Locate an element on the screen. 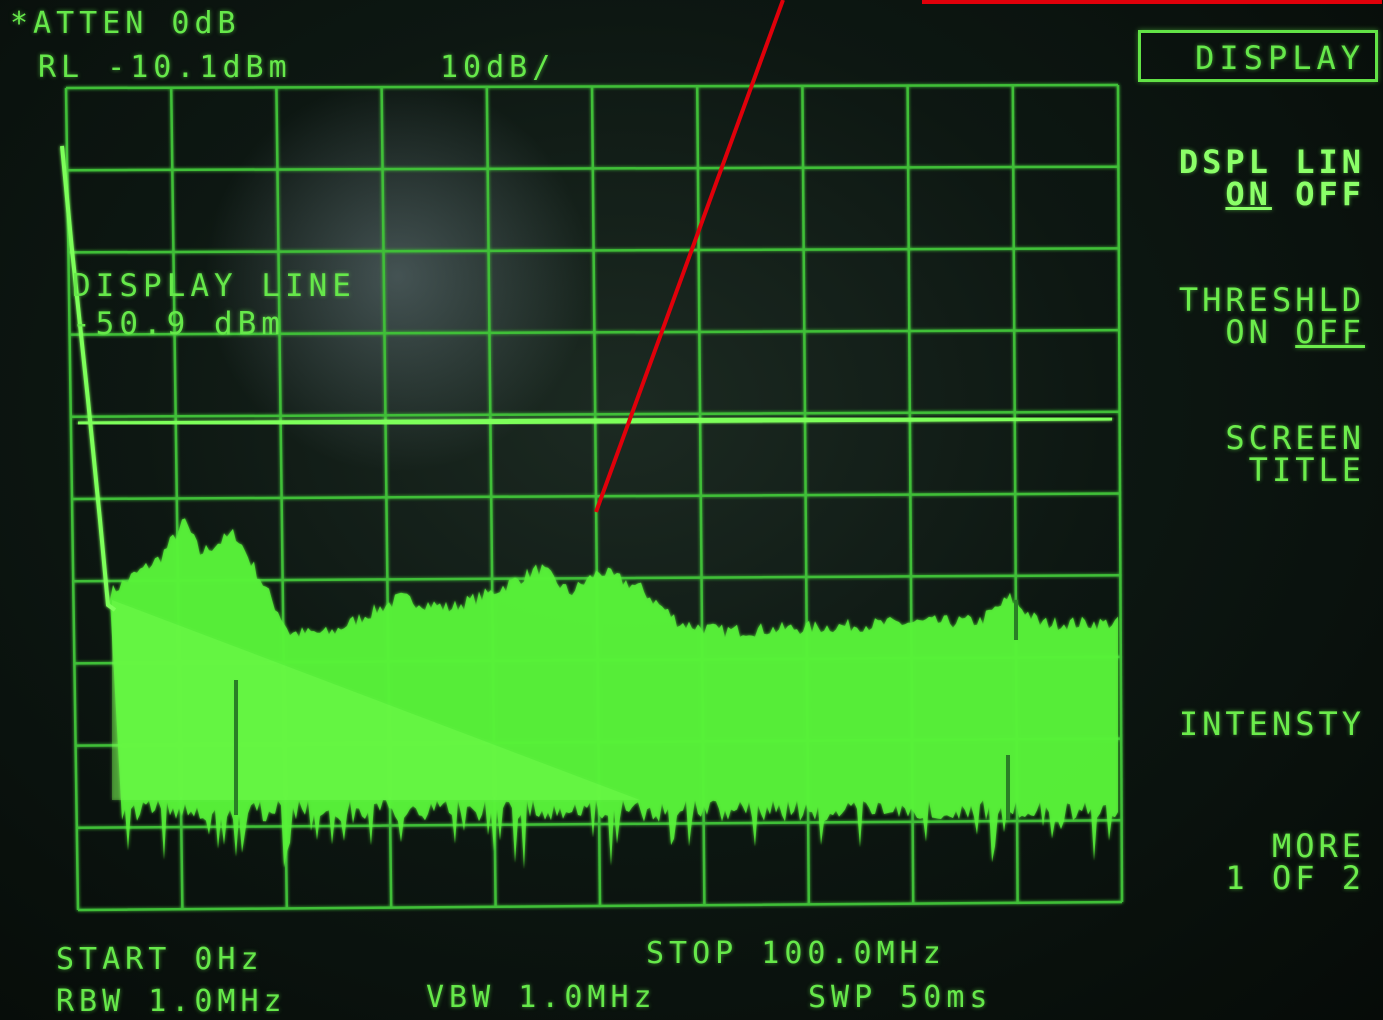  ref-level-readout: RL -10.1dBm is located at coordinates (165, 67).